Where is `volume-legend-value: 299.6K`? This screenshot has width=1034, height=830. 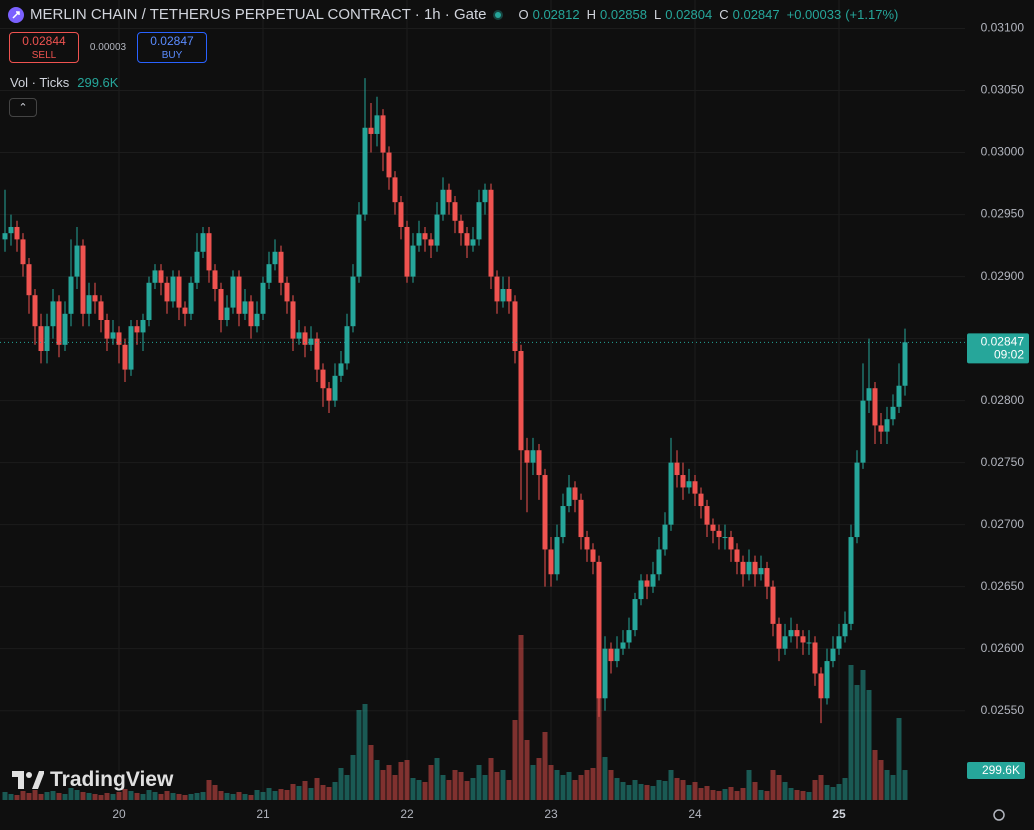
volume-legend-value: 299.6K is located at coordinates (98, 82).